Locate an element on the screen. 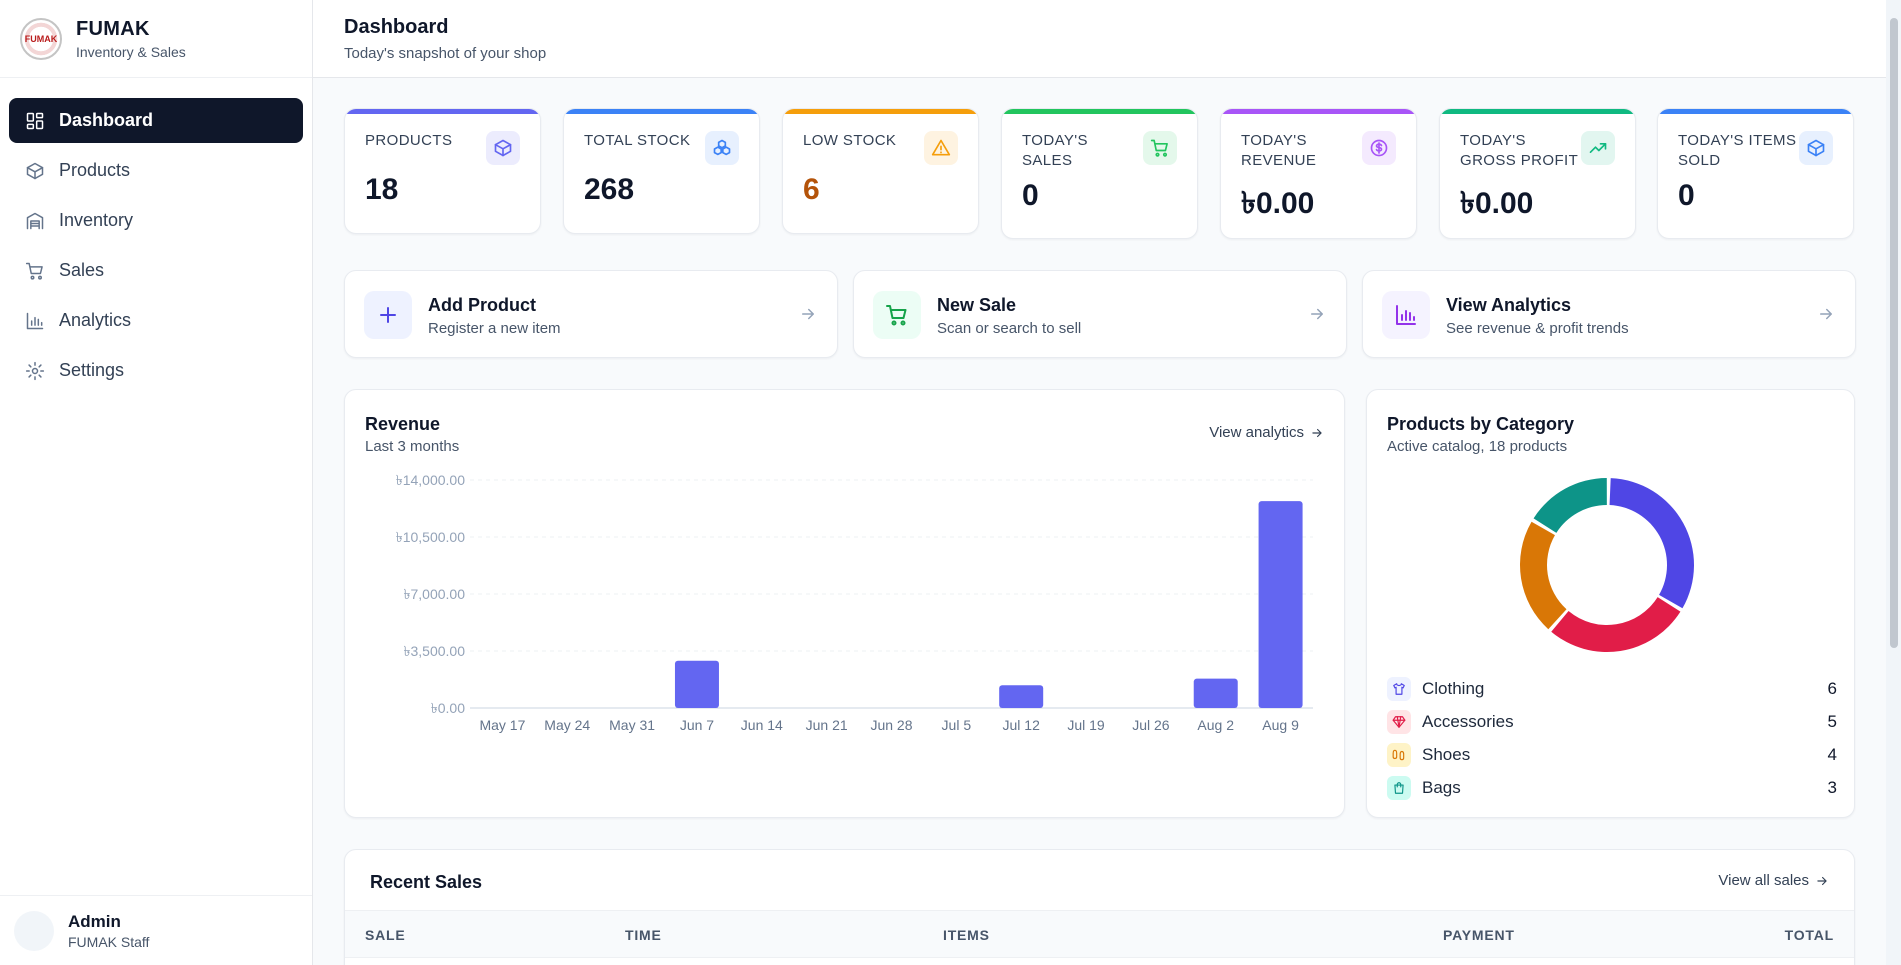 The image size is (1901, 965). donut-slice-clothing is located at coordinates (1651, 543).